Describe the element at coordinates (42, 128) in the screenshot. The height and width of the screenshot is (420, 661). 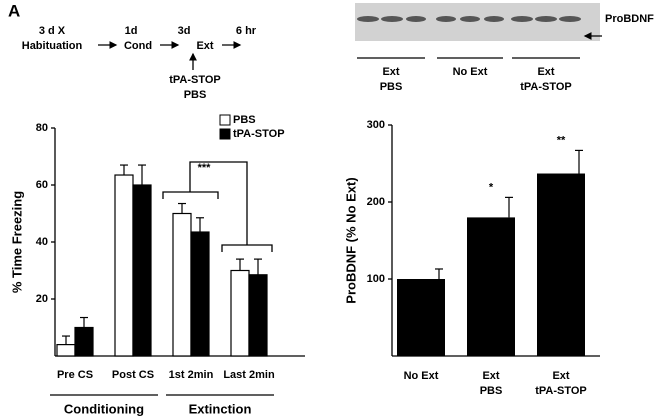
I see `y-tick-label: 80` at that location.